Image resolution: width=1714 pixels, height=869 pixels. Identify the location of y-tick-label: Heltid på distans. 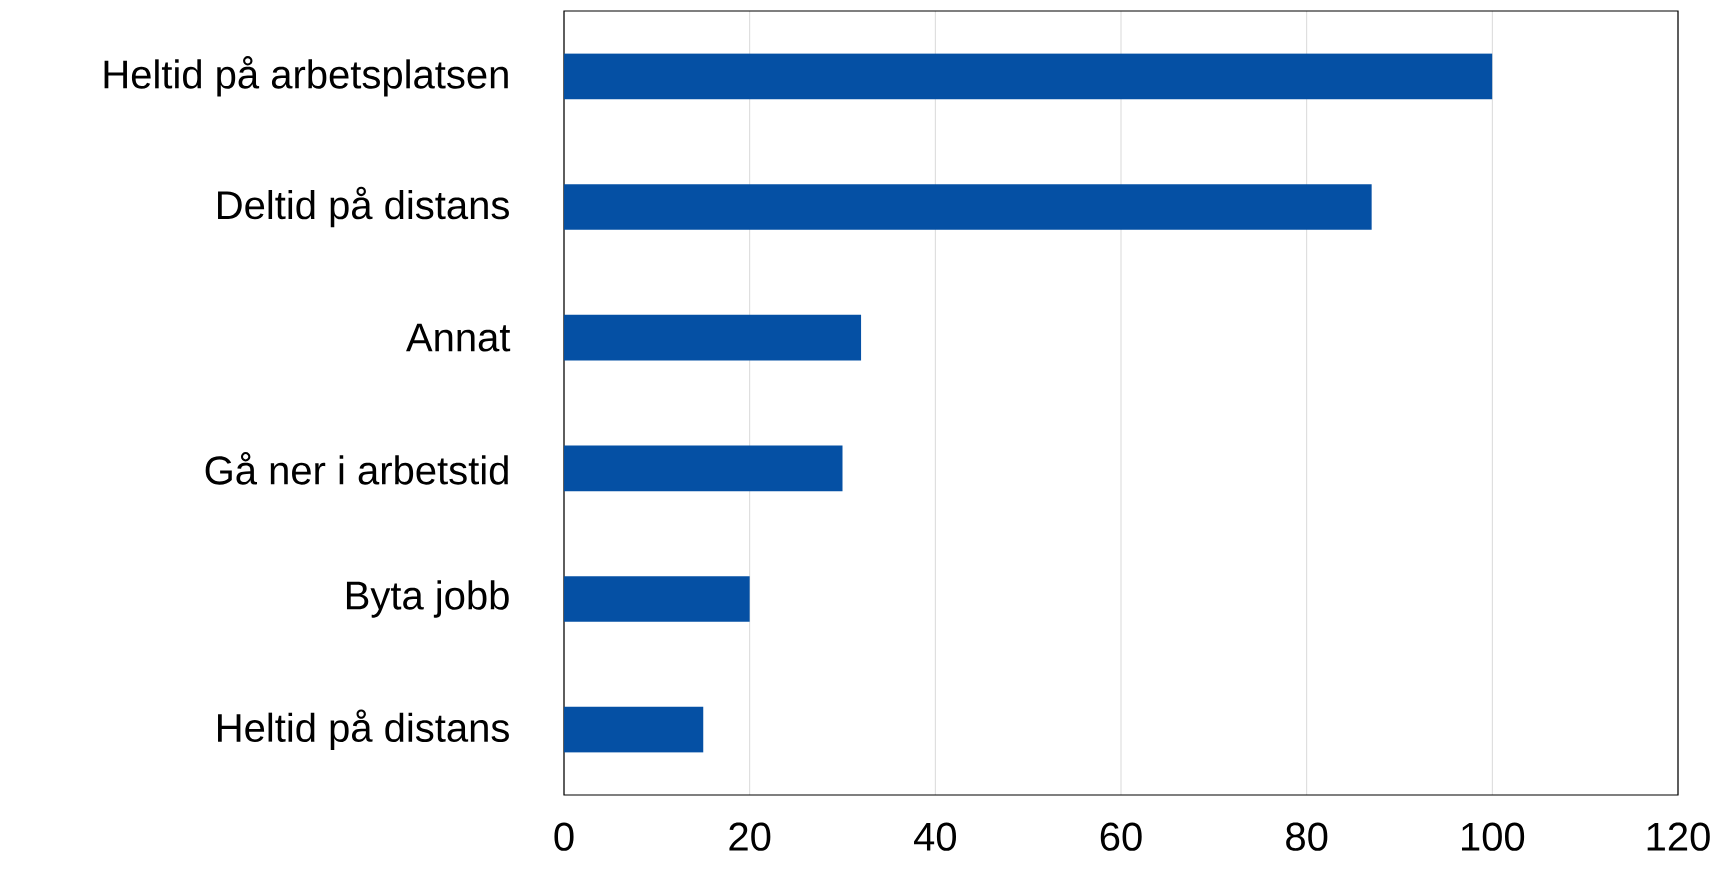
(363, 729).